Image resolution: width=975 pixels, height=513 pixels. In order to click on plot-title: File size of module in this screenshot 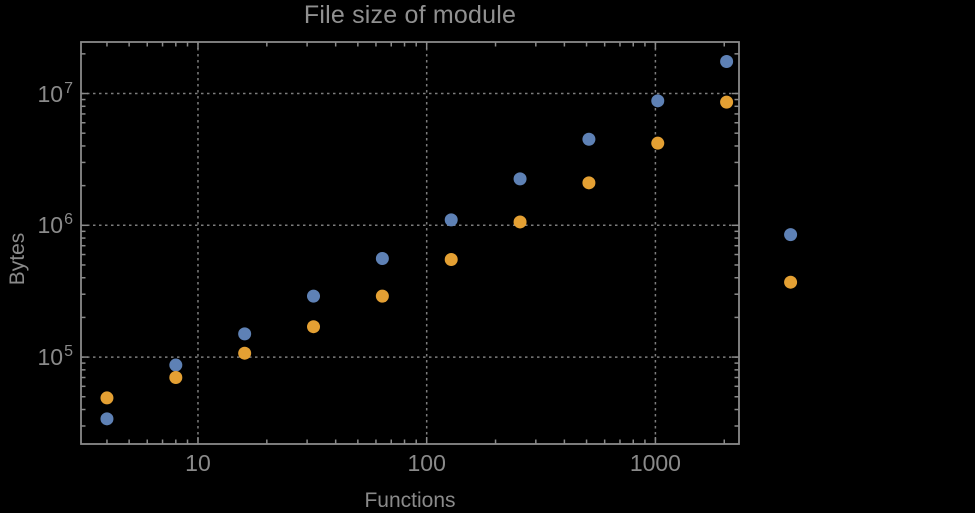, I will do `click(410, 15)`.